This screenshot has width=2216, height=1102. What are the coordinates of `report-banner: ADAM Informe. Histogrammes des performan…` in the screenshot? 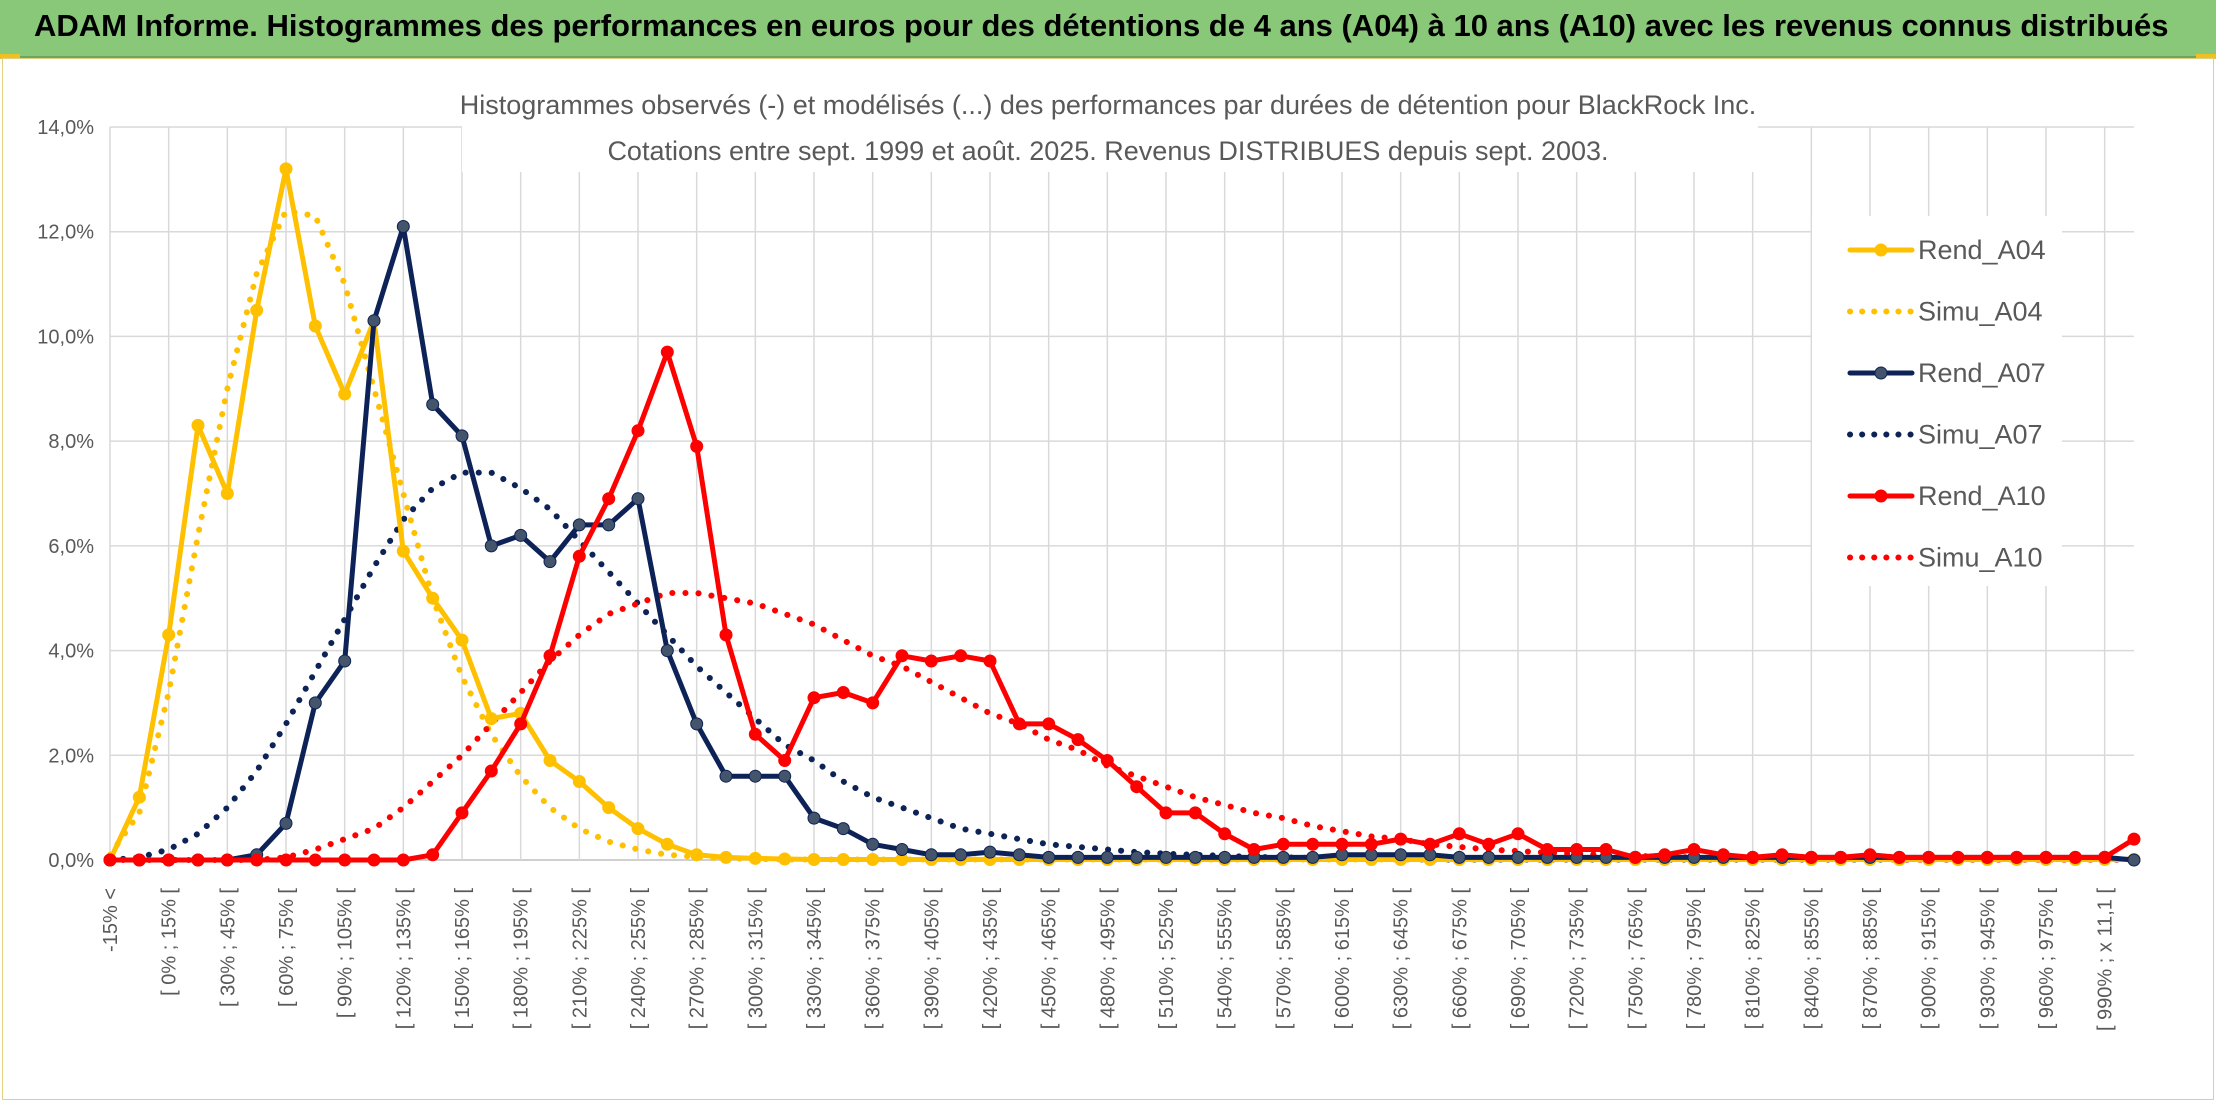 It's located at (1108, 29).